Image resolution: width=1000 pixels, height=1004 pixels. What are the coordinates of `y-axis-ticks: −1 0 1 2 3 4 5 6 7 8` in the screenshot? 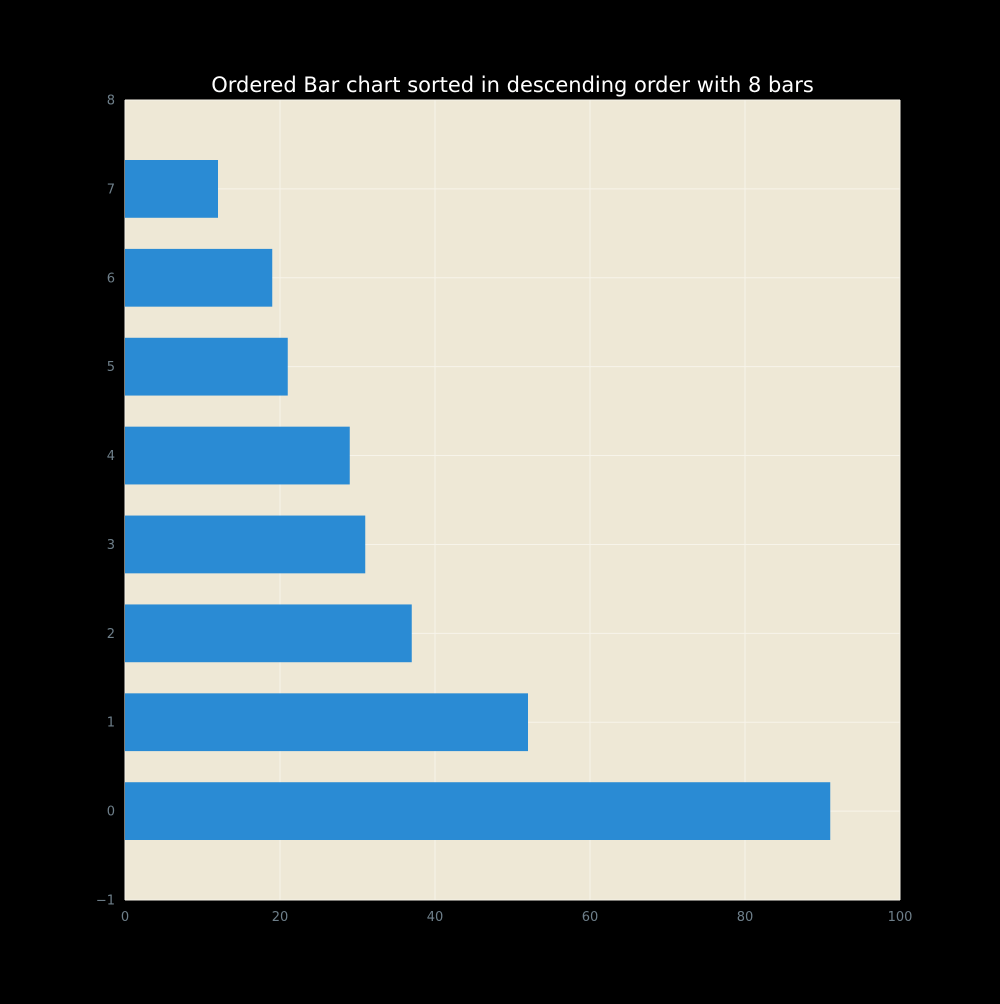 It's located at (105, 501).